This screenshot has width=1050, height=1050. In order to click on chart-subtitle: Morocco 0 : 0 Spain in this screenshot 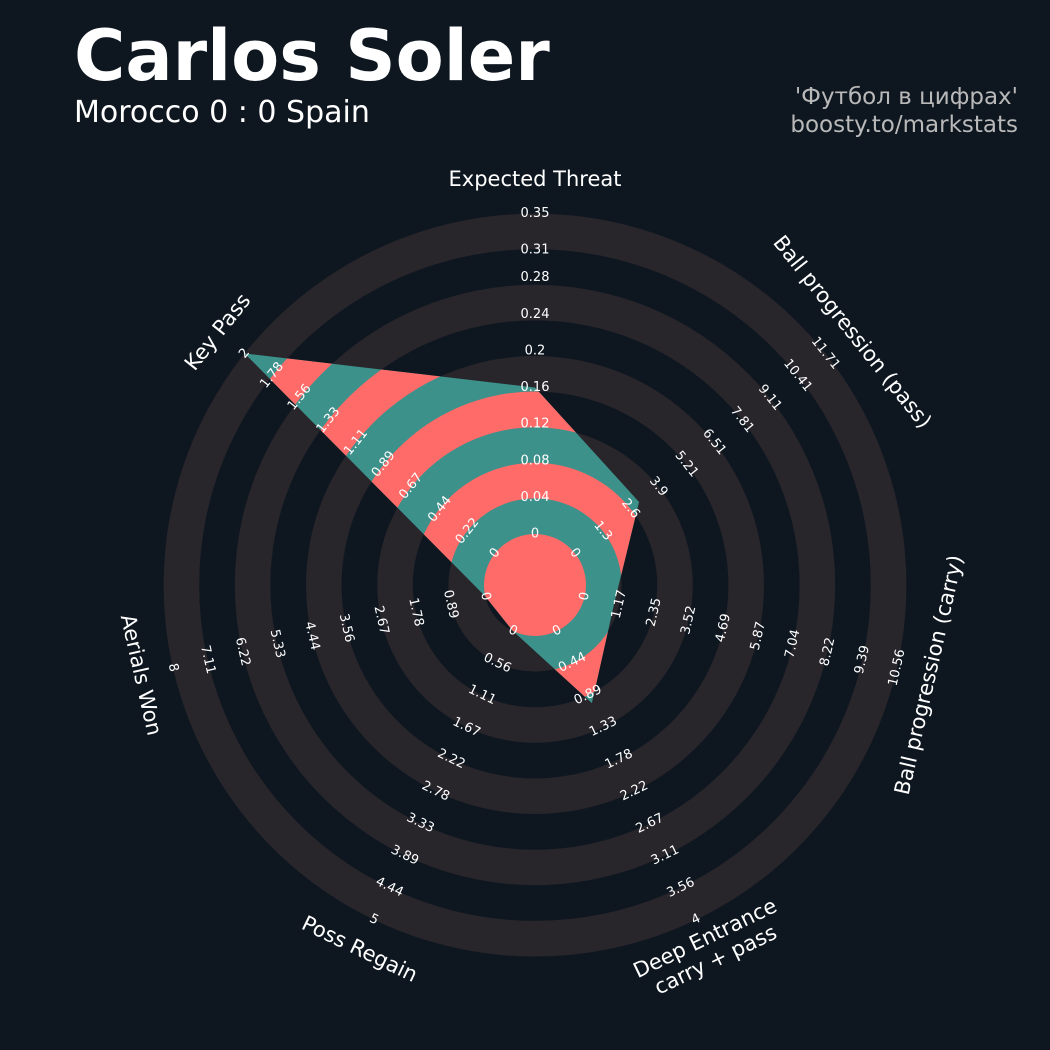, I will do `click(222, 112)`.